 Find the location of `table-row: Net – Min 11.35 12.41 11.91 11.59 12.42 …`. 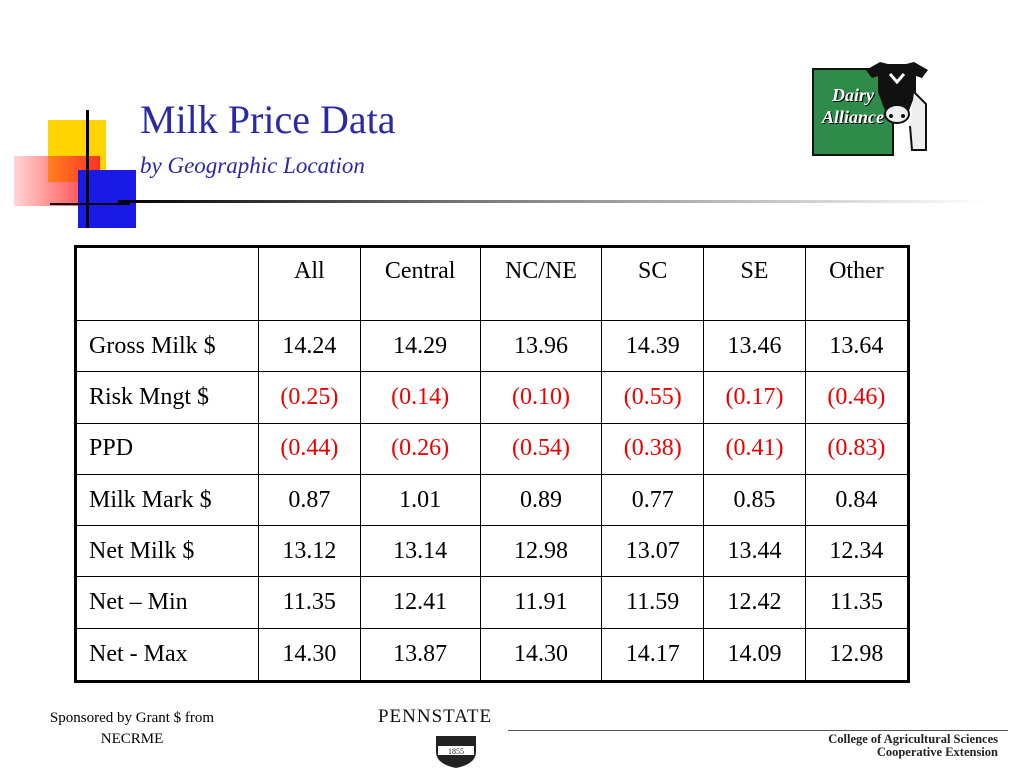

table-row: Net – Min 11.35 12.41 11.91 11.59 12.42 … is located at coordinates (492, 602).